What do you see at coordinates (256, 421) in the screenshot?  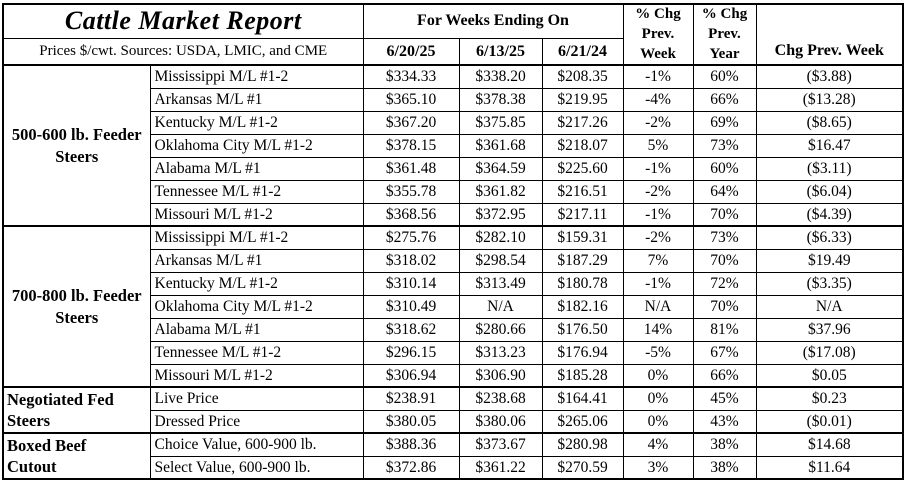 I see `item-label: Dressed Price` at bounding box center [256, 421].